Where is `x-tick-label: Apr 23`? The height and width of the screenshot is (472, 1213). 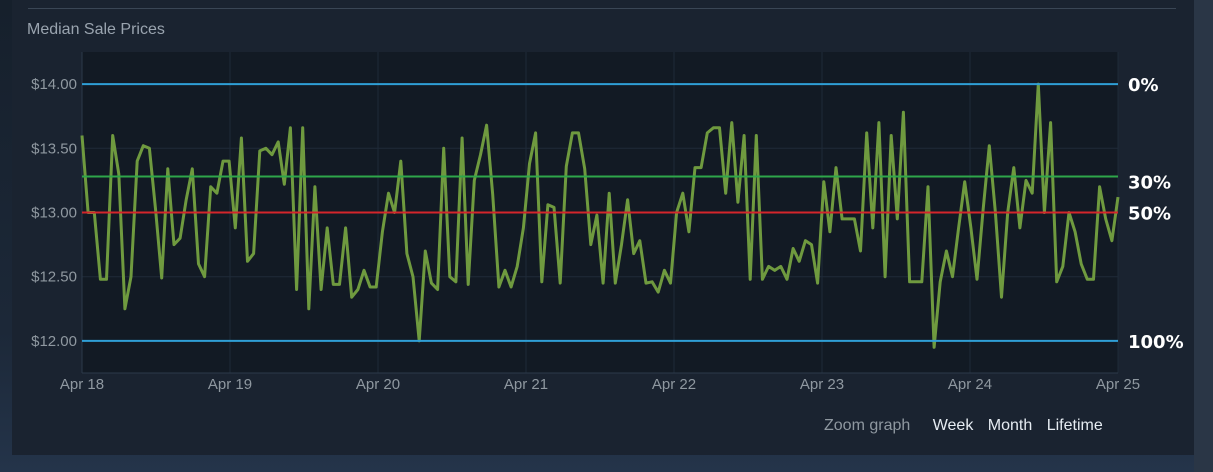 x-tick-label: Apr 23 is located at coordinates (822, 384).